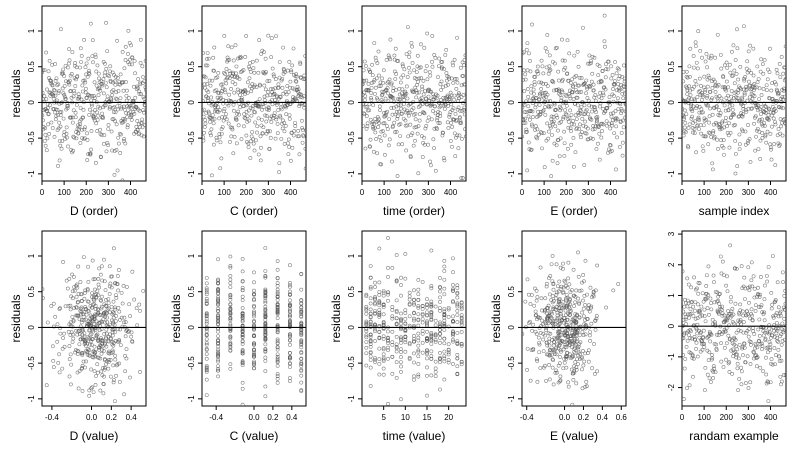  I want to click on y-tick-label: -0.5, so click(351, 138).